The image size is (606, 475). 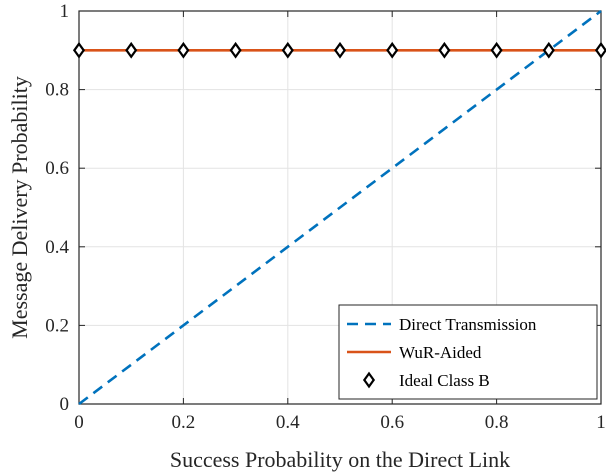 I want to click on x-tick-label: 0, so click(x=79, y=422).